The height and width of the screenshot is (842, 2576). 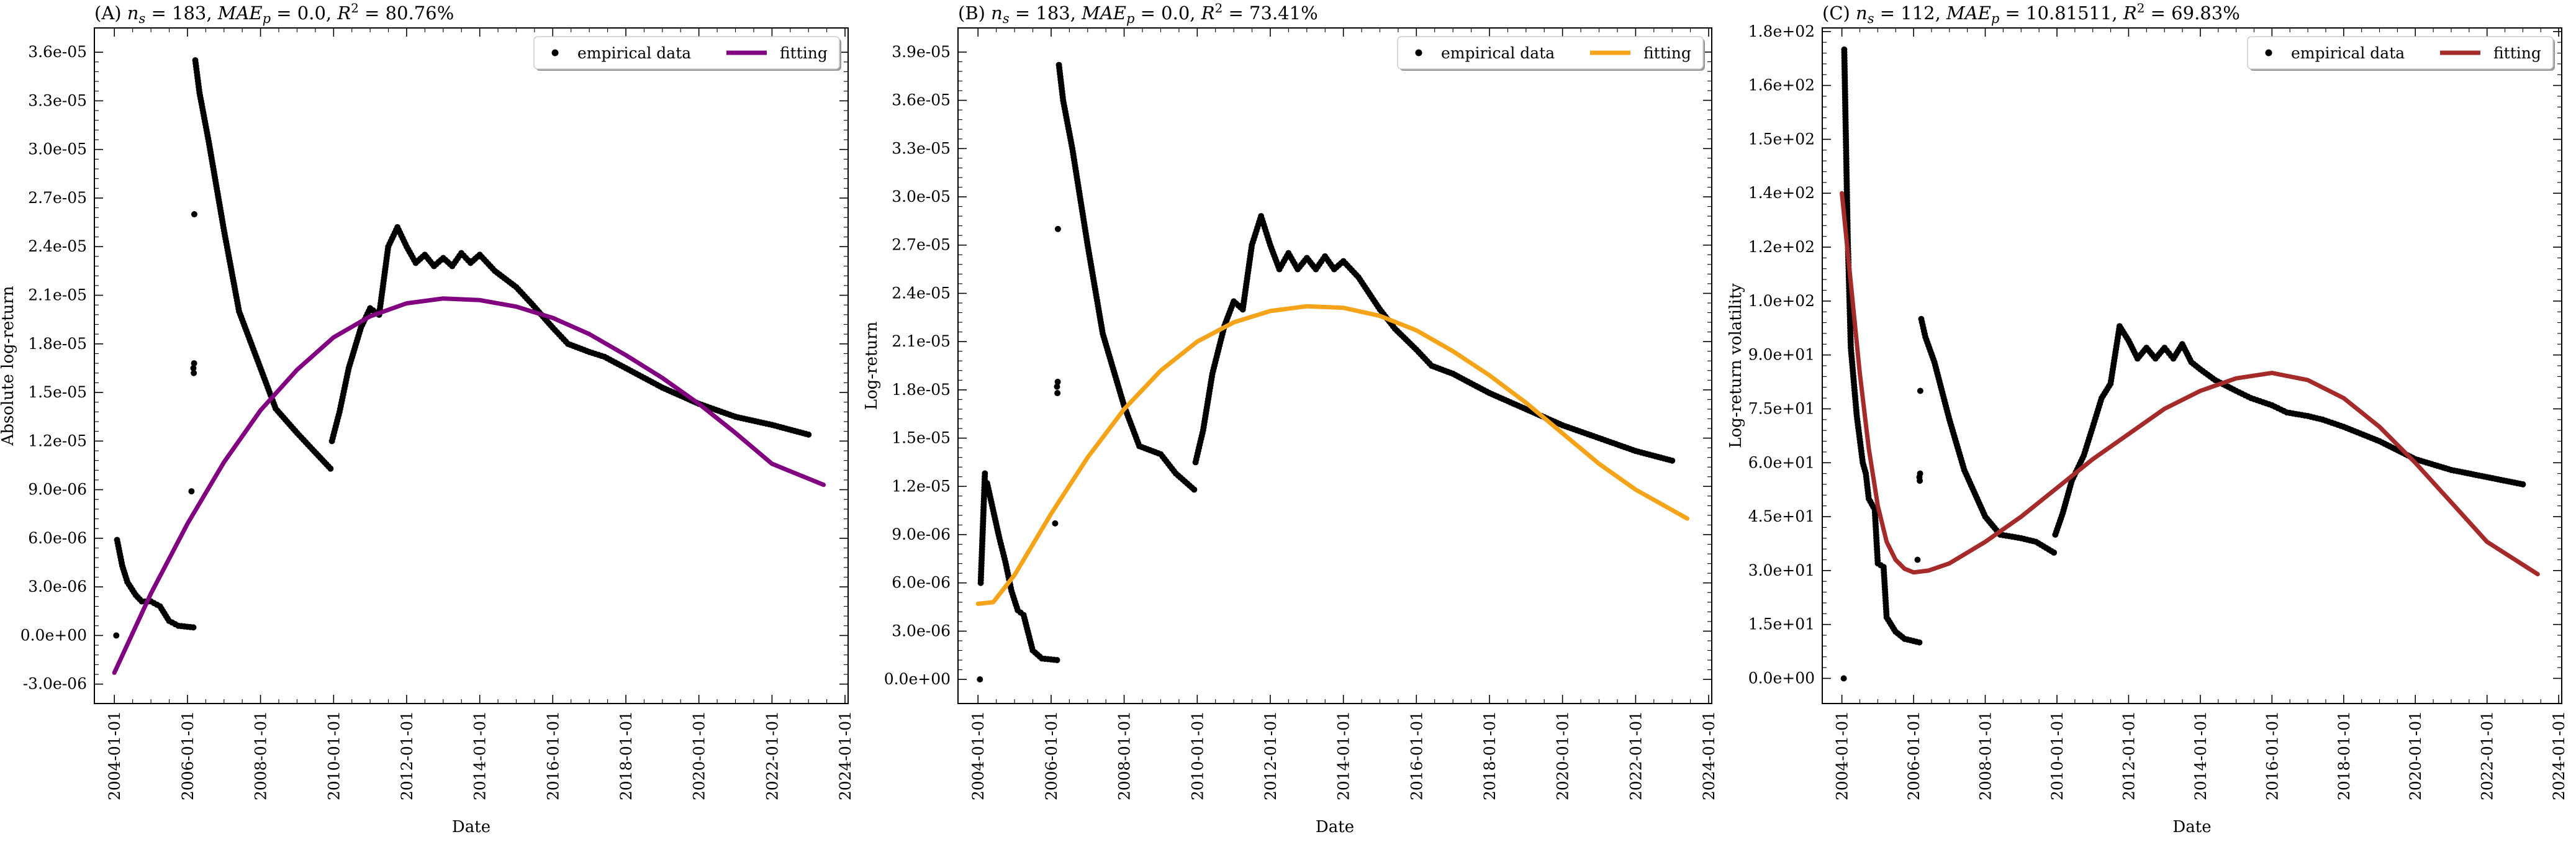 What do you see at coordinates (115, 756) in the screenshot?
I see `x-tick-label: 2004-01-01` at bounding box center [115, 756].